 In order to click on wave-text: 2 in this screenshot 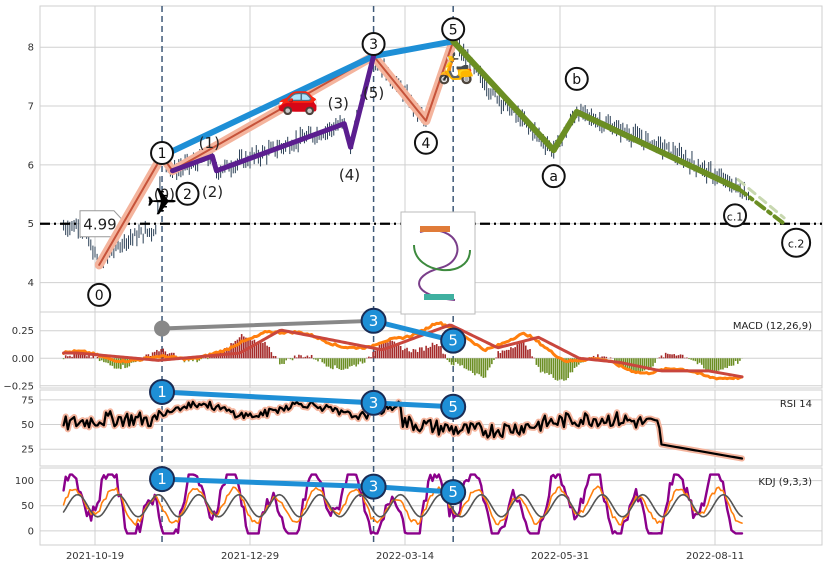, I will do `click(187, 195)`.